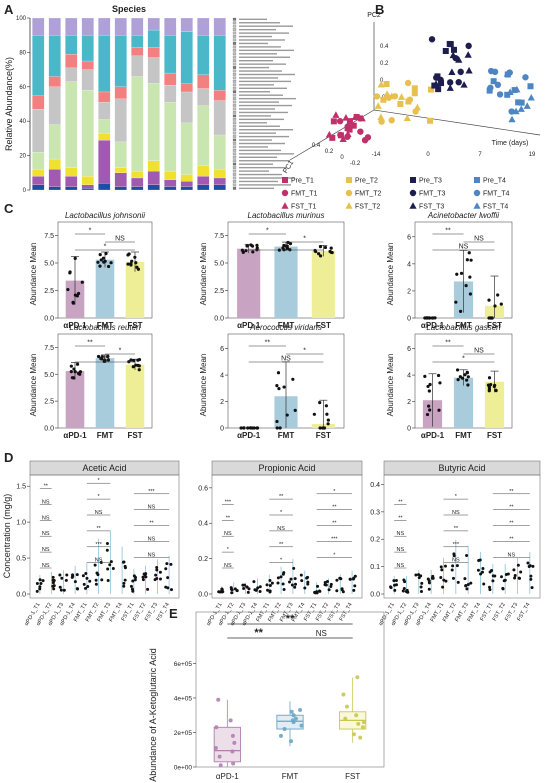 The height and width of the screenshot is (783, 553). What do you see at coordinates (281, 561) in the screenshot?
I see `panelD-sig-label: *` at bounding box center [281, 561].